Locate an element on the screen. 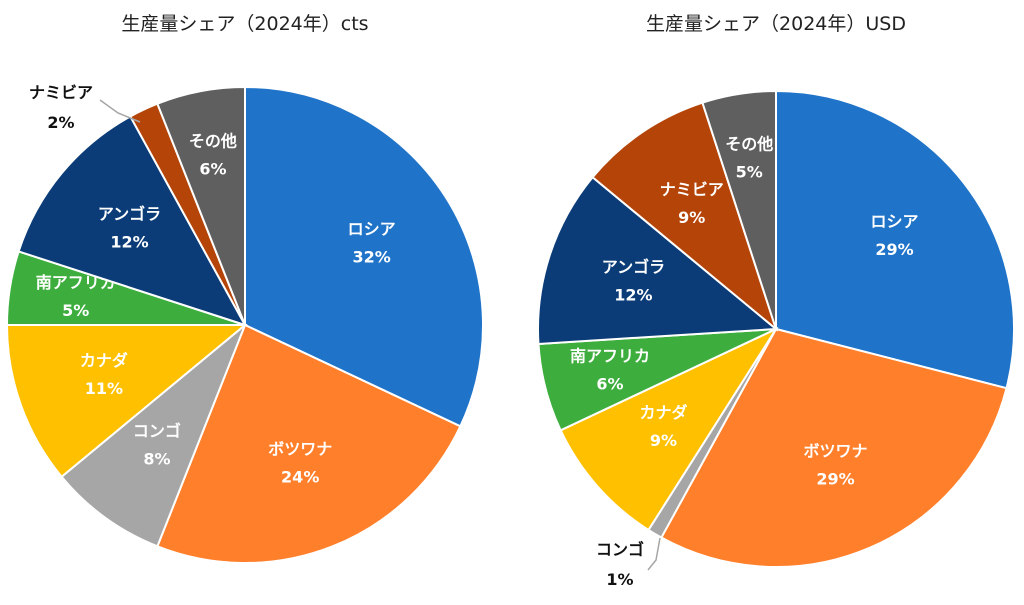 The height and width of the screenshot is (605, 1024). canada-usd-label: カナダ is located at coordinates (663, 412).